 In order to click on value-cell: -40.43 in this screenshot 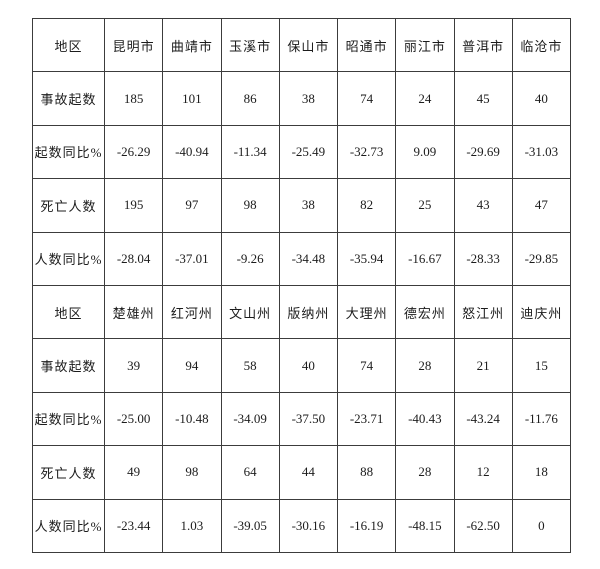, I will do `click(425, 419)`.